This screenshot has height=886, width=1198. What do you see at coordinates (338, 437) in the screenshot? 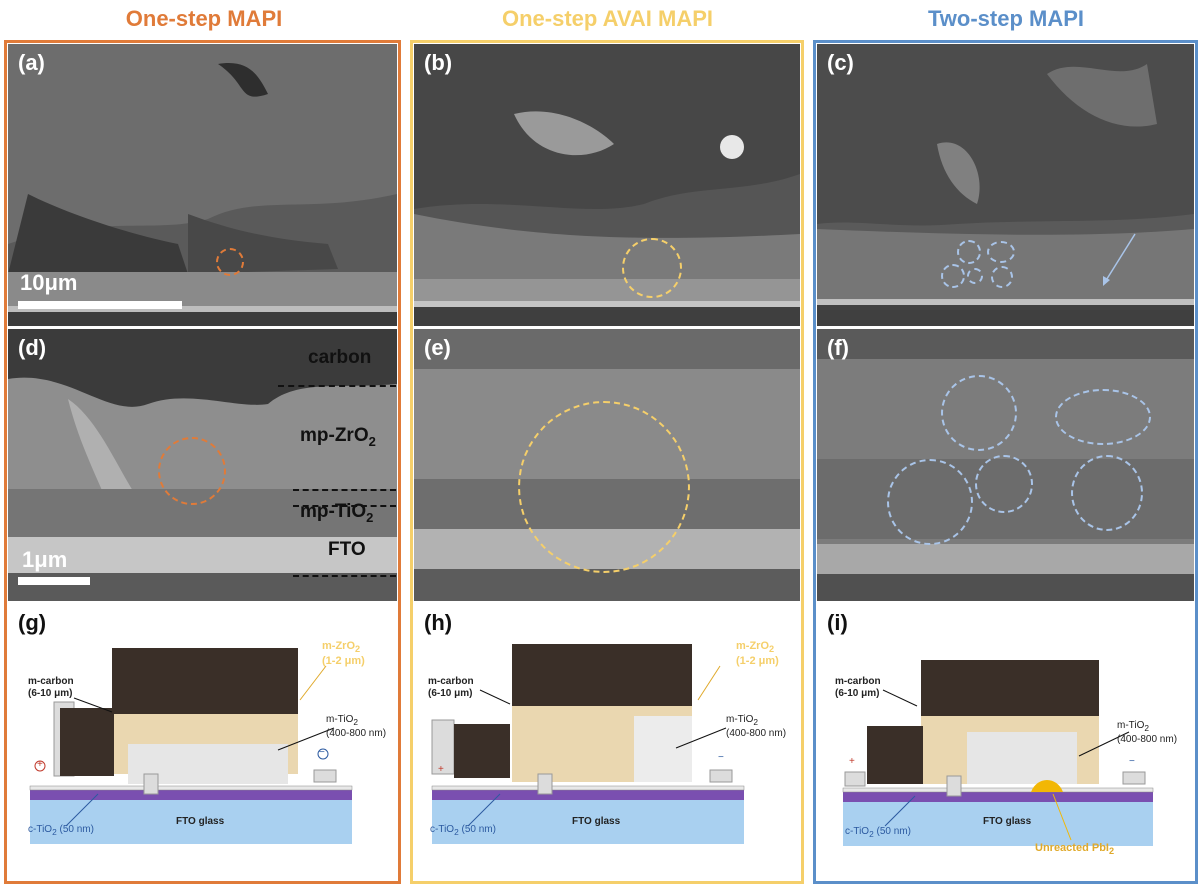
I see `layer-label-mp-zro2: mp-ZrO2` at bounding box center [338, 437].